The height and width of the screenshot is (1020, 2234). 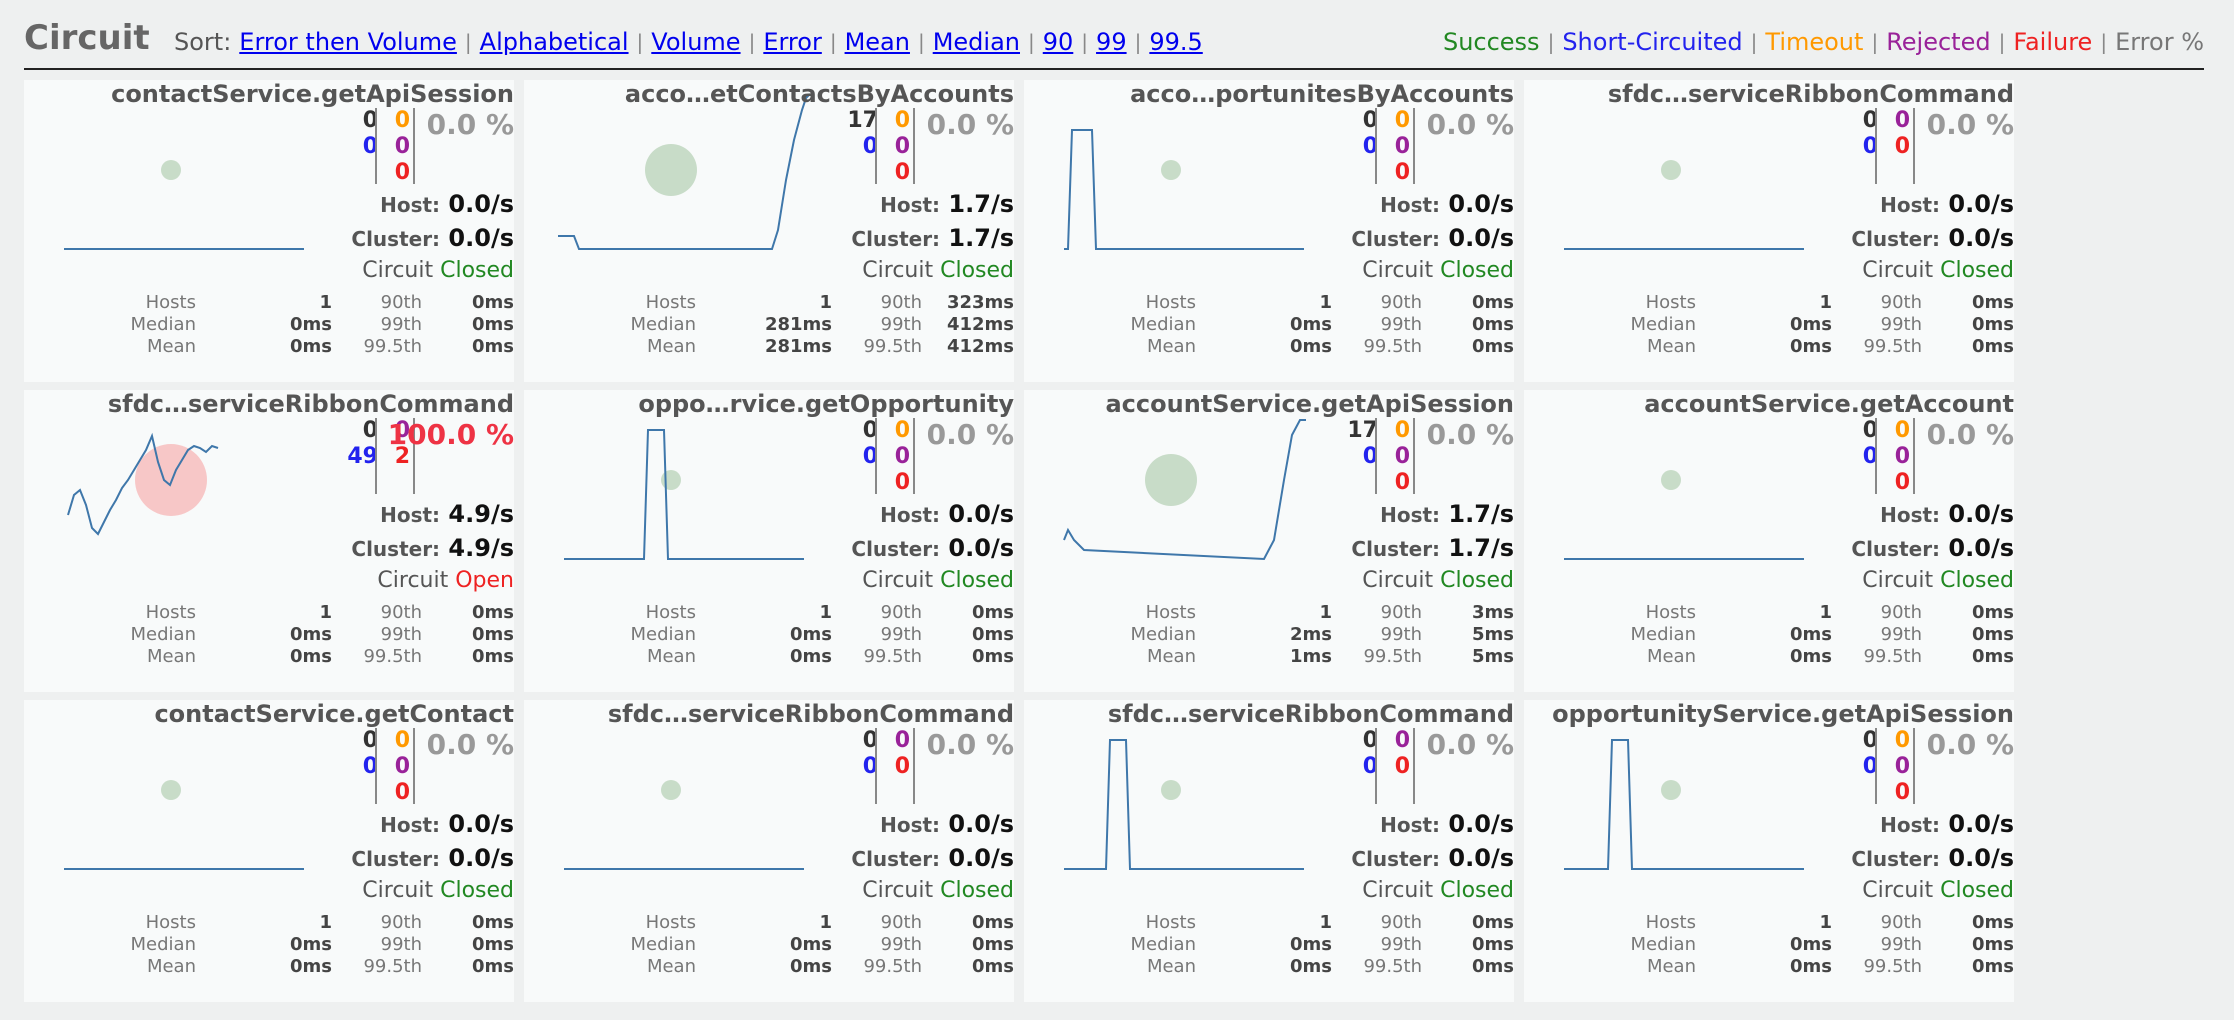 I want to click on sort-alphabetical-link: Alphabetical, so click(x=554, y=42).